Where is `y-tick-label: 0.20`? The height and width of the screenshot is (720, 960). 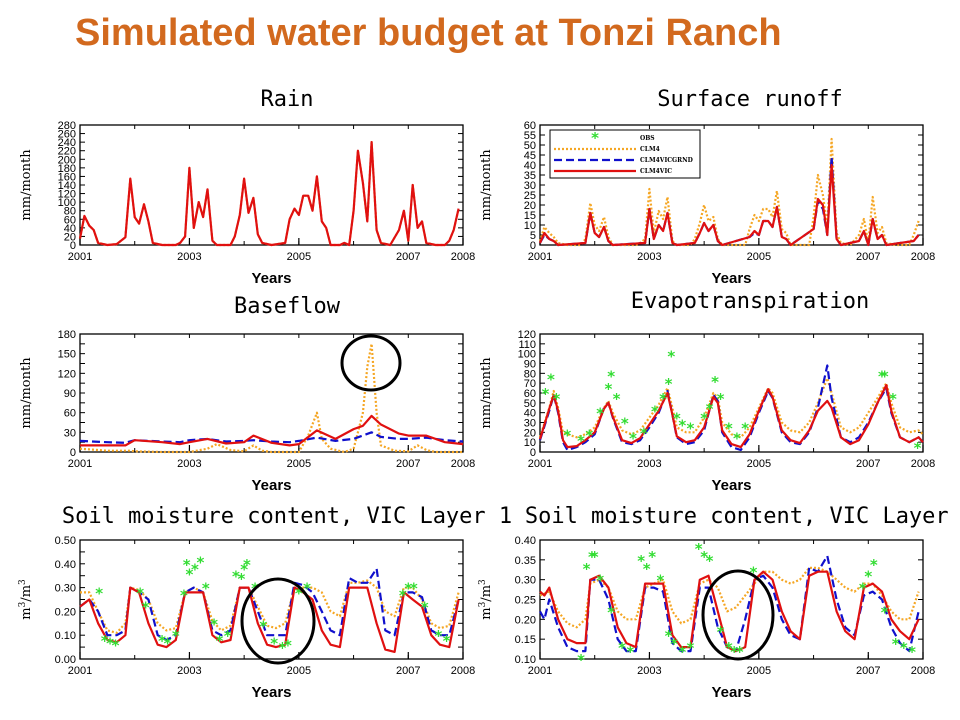 y-tick-label: 0.20 is located at coordinates (525, 620).